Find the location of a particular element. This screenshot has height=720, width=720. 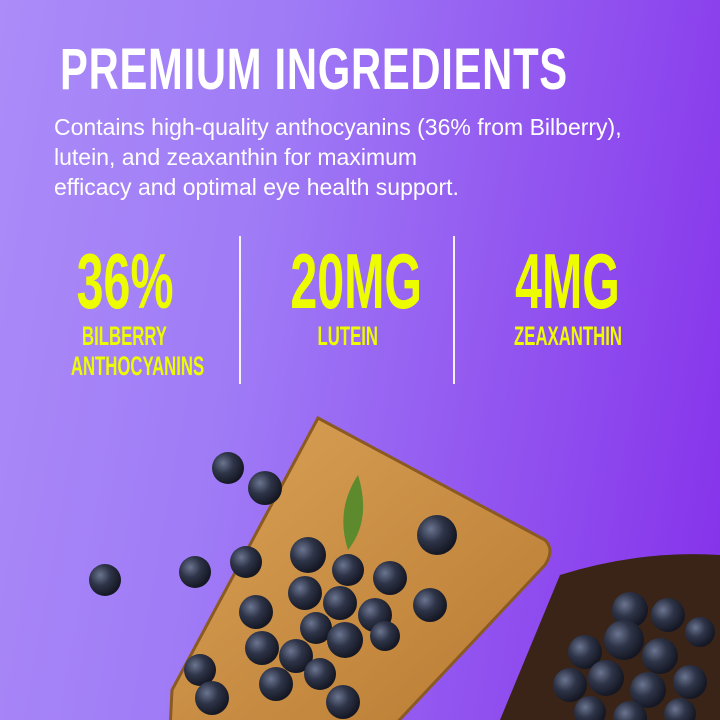

stat-label: BILBERRY is located at coordinates (125, 336).